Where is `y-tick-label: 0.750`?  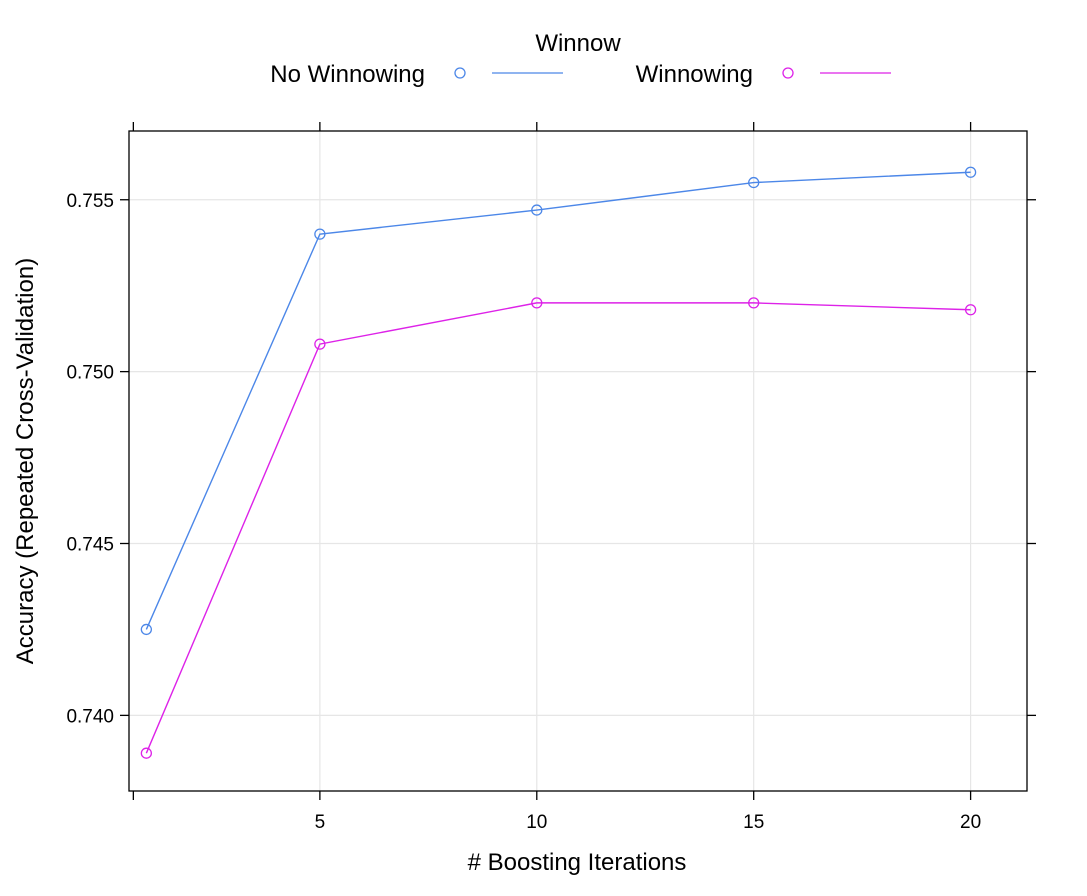
y-tick-label: 0.750 is located at coordinates (90, 373).